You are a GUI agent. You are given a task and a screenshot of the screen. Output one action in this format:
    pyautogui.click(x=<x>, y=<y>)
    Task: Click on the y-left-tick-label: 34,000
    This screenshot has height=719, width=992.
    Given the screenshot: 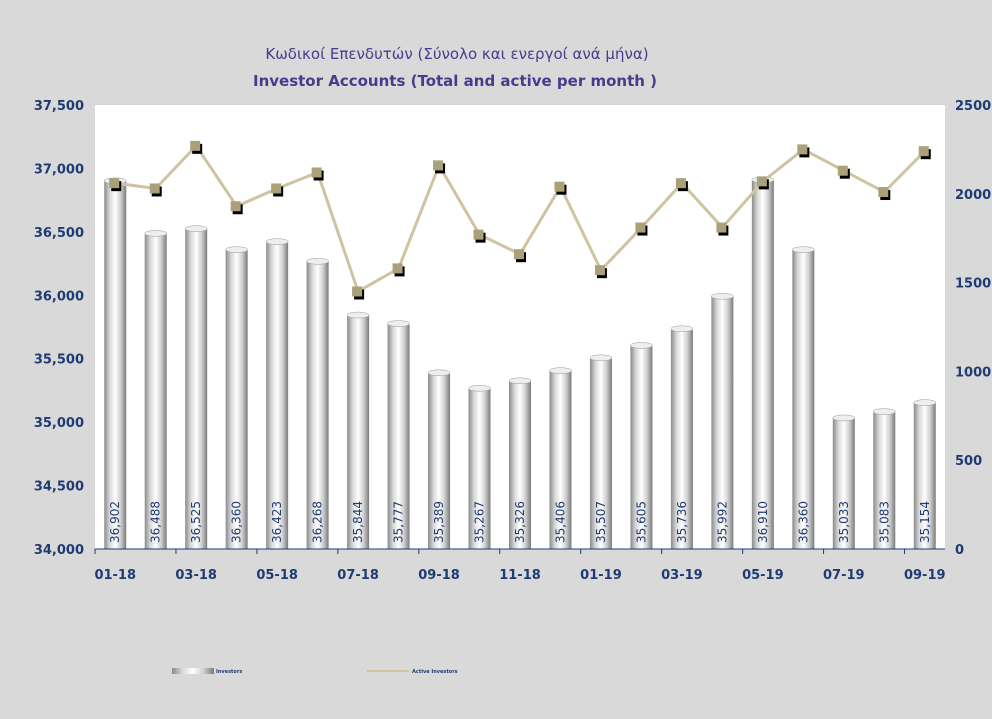 What is the action you would take?
    pyautogui.click(x=59, y=550)
    